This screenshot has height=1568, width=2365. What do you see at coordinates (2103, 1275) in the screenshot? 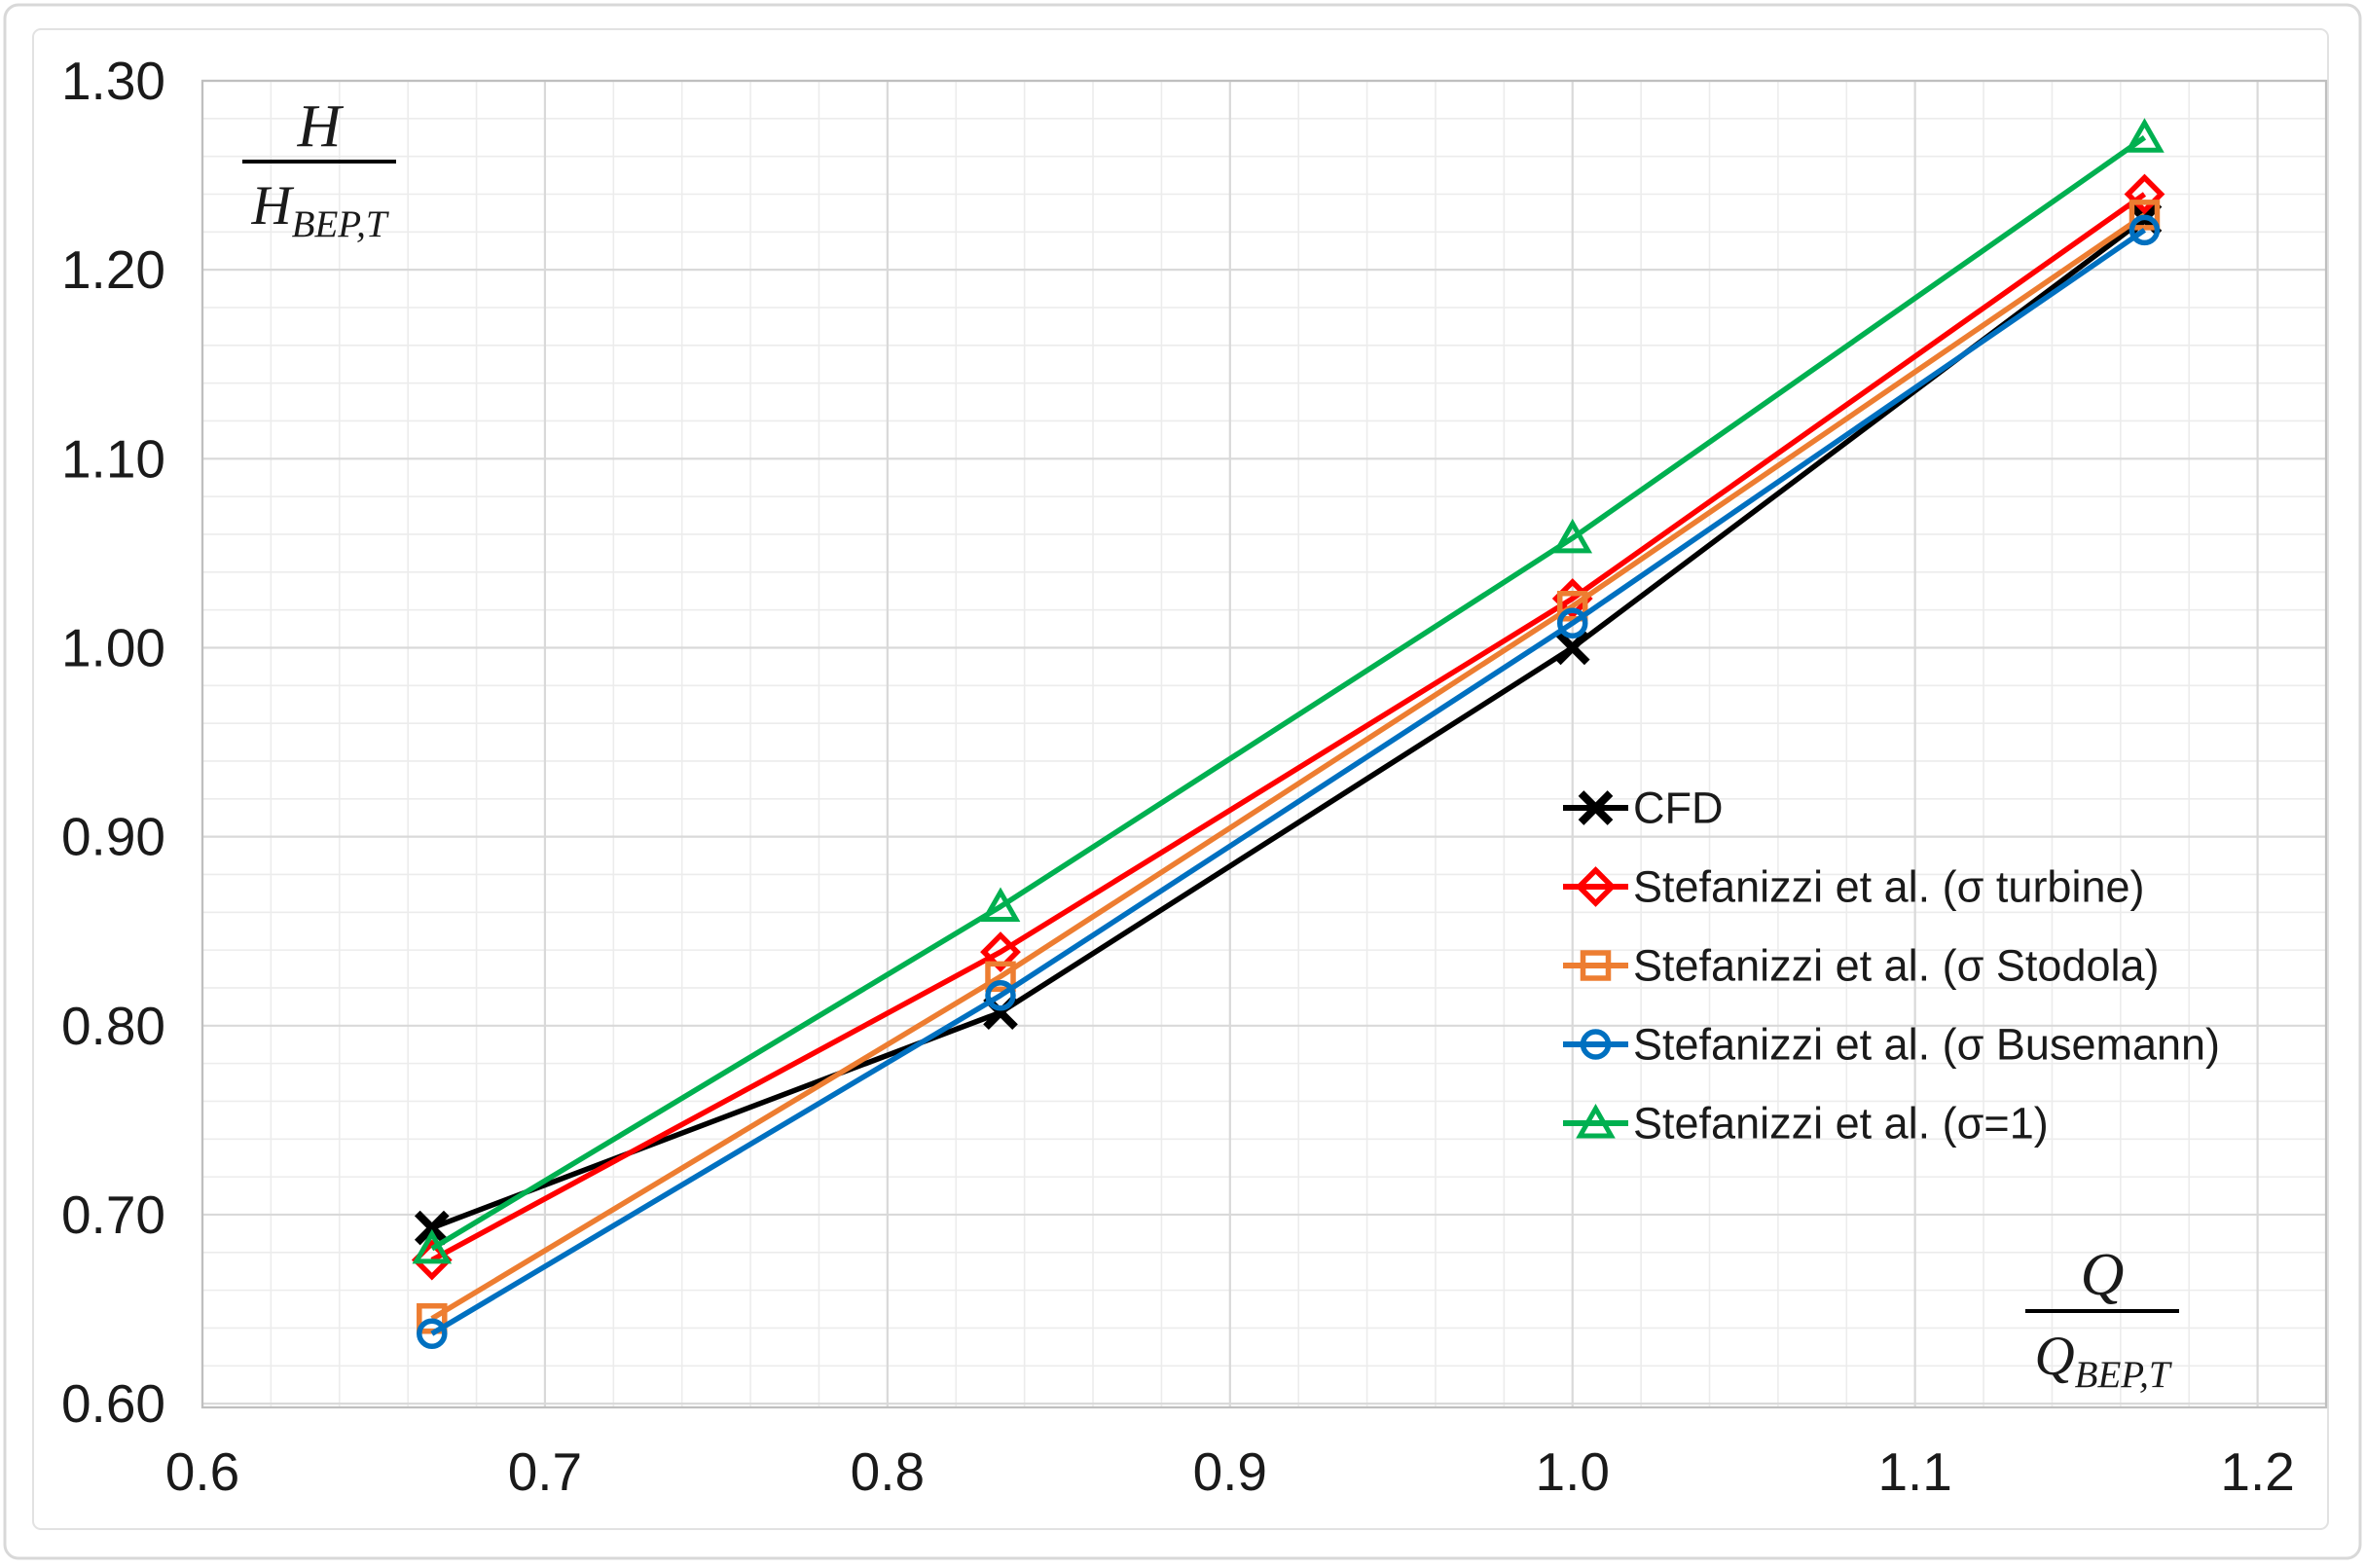
I see `x-axis-title-numerator: Q` at bounding box center [2103, 1275].